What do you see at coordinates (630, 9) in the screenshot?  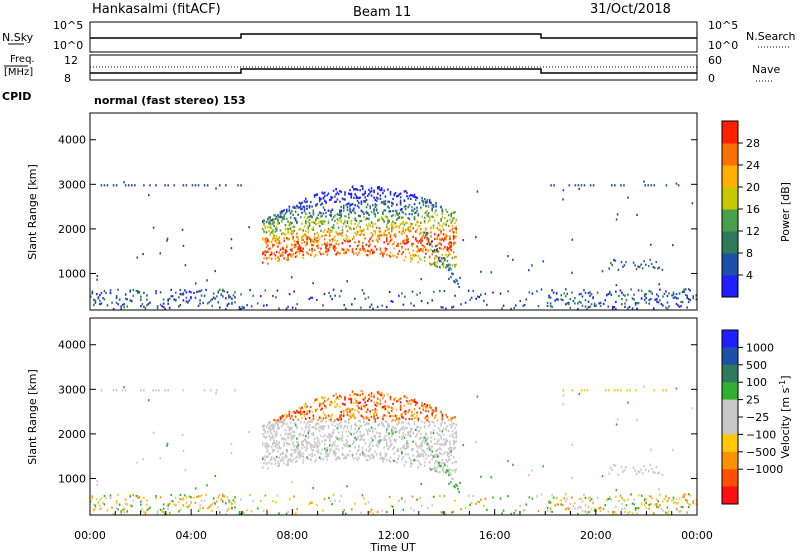 I see `date-title: 31/Oct/2018` at bounding box center [630, 9].